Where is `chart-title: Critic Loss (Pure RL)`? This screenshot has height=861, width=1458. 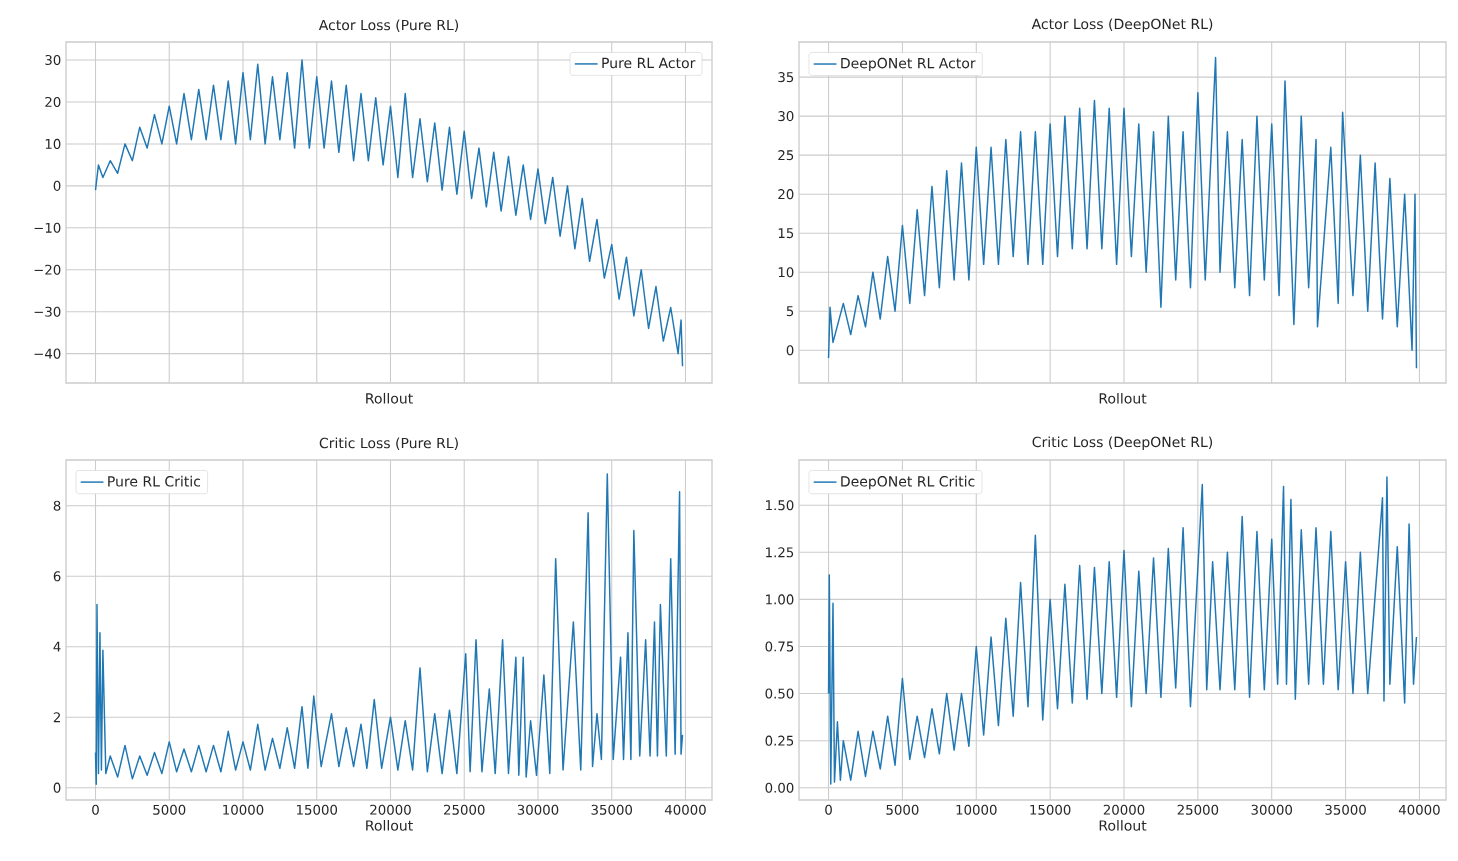 chart-title: Critic Loss (Pure RL) is located at coordinates (388, 443).